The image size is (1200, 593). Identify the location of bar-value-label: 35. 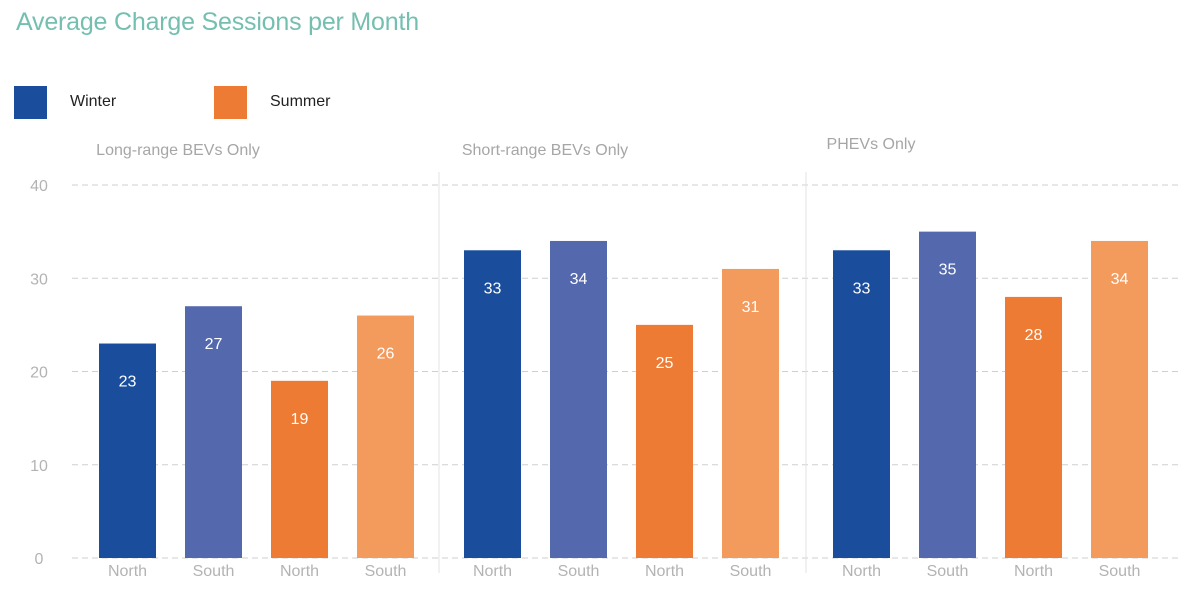
(948, 270).